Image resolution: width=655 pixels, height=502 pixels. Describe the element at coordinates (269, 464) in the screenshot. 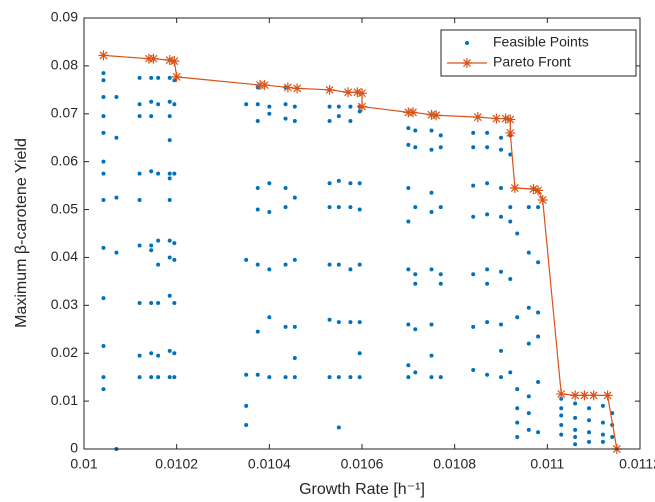

I see `x-tick-label: 0.0104` at that location.